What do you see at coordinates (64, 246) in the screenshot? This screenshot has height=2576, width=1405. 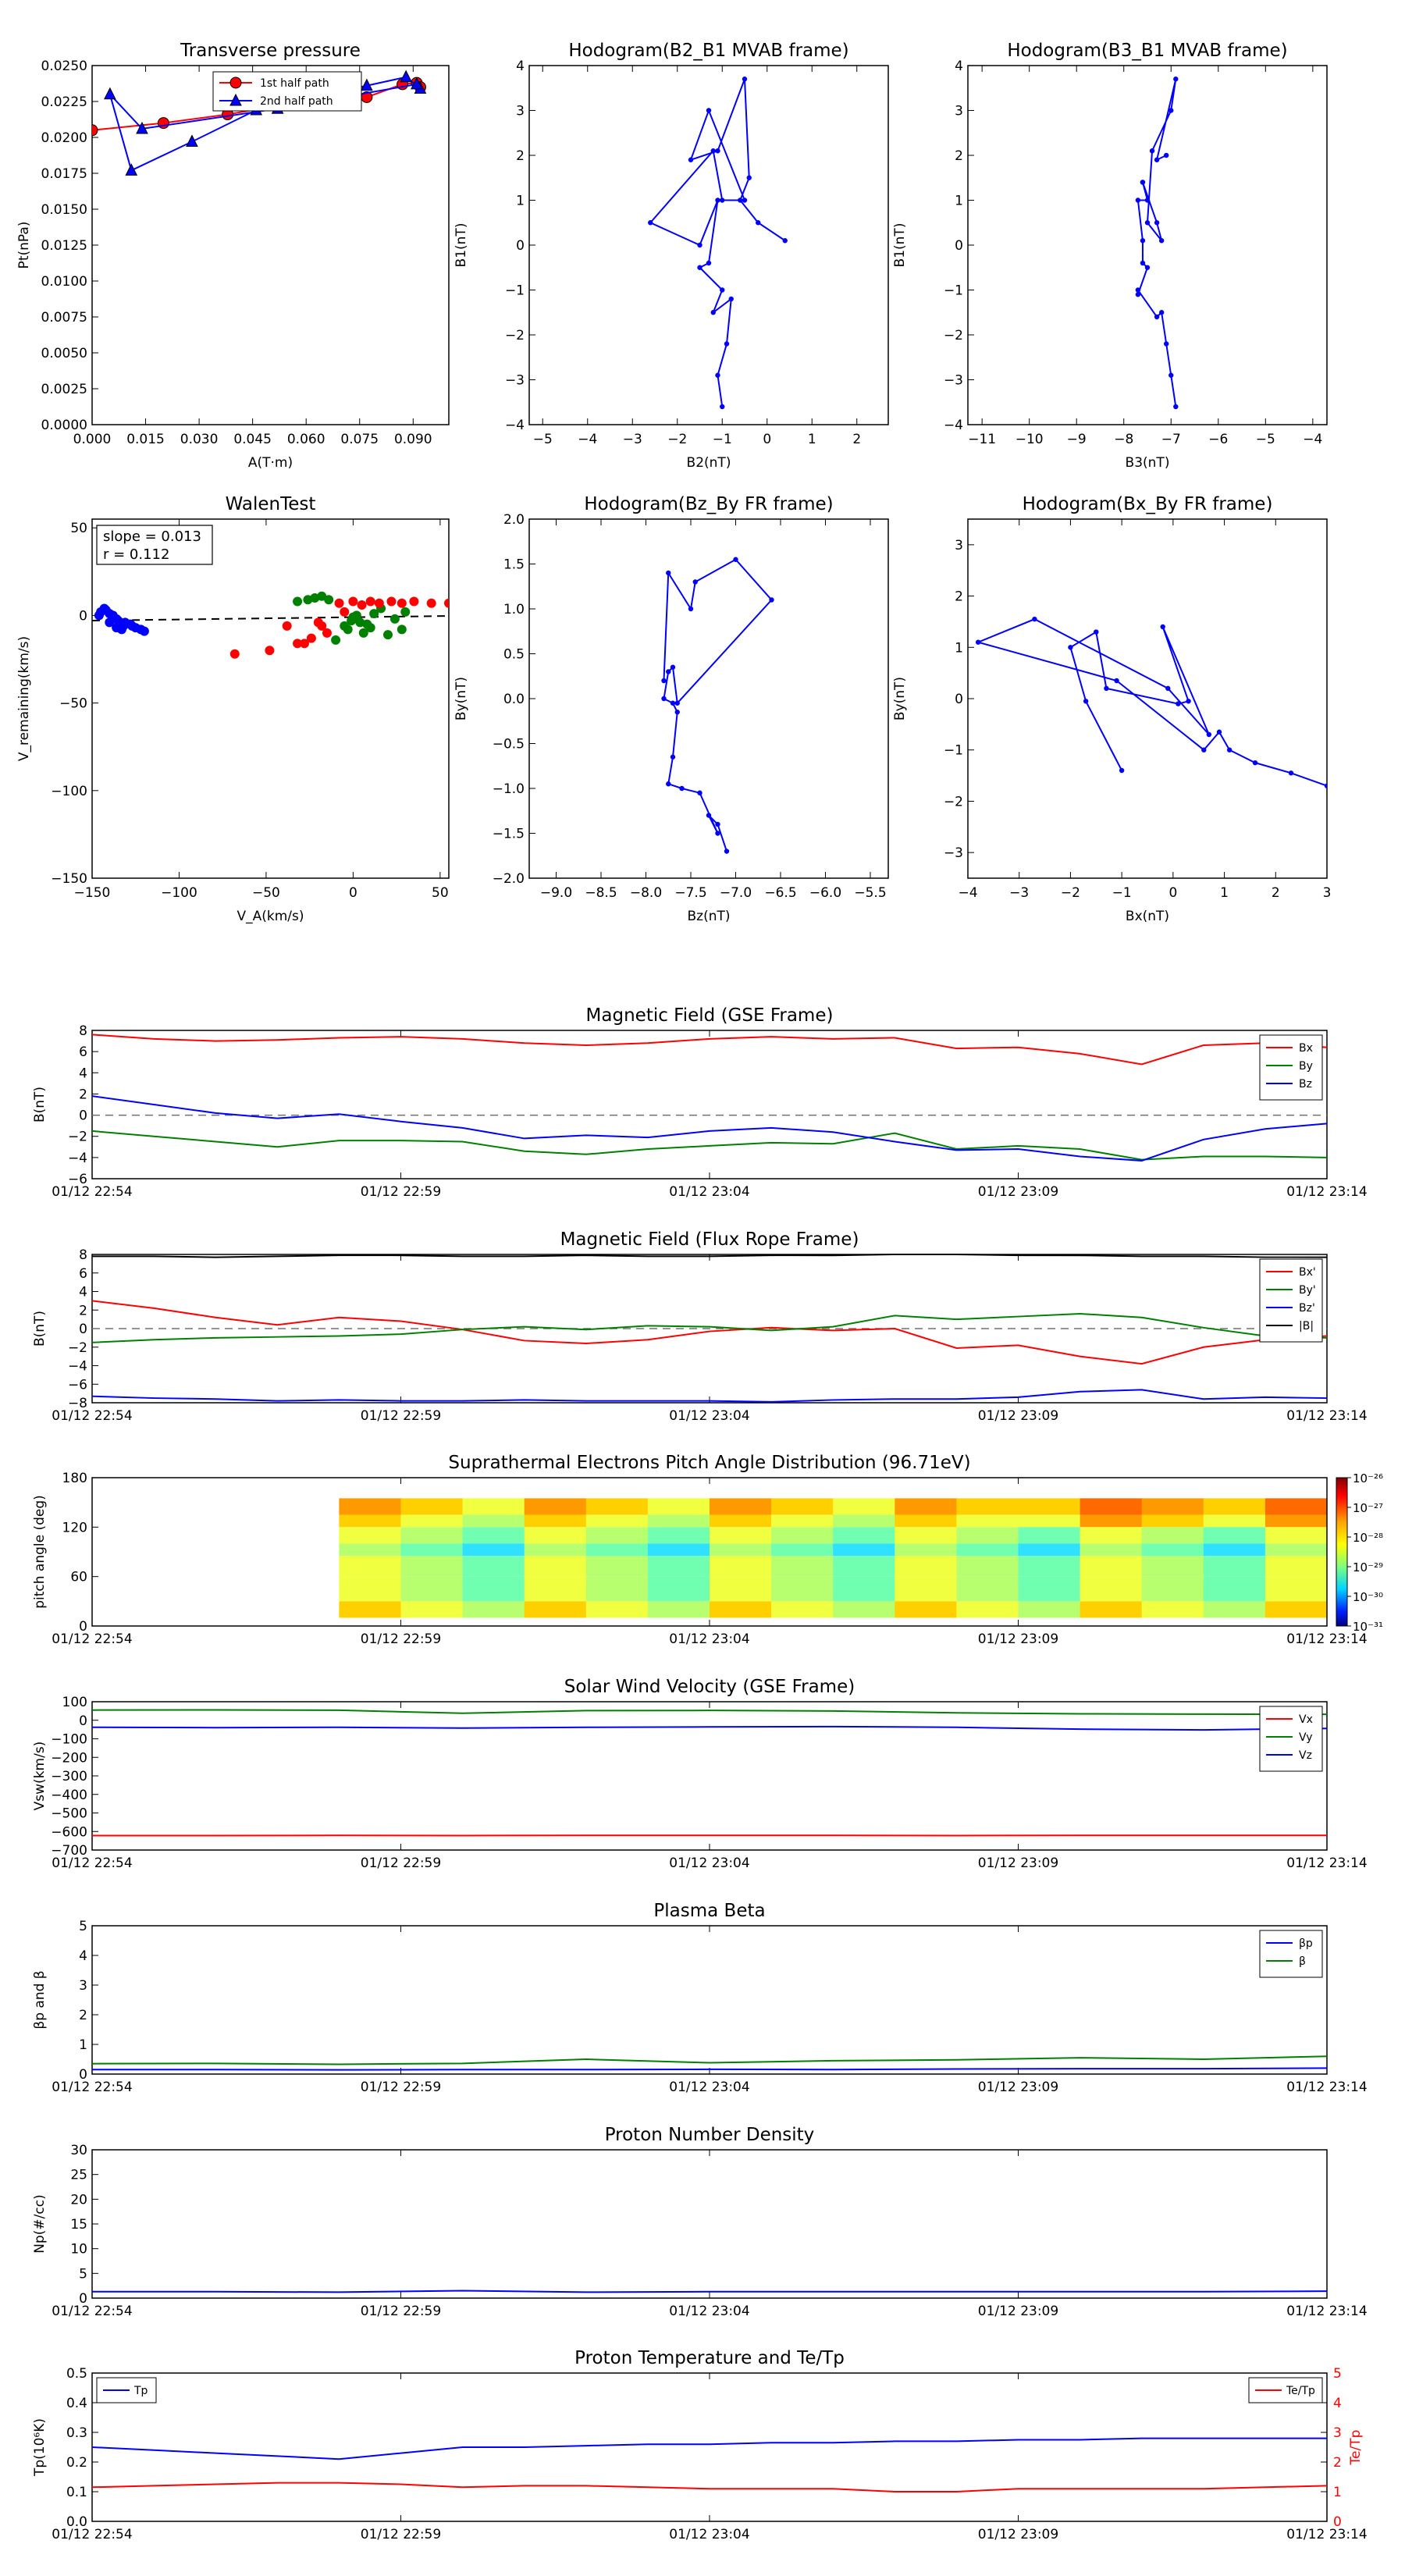 I see `y-tick-label: 0.0125` at bounding box center [64, 246].